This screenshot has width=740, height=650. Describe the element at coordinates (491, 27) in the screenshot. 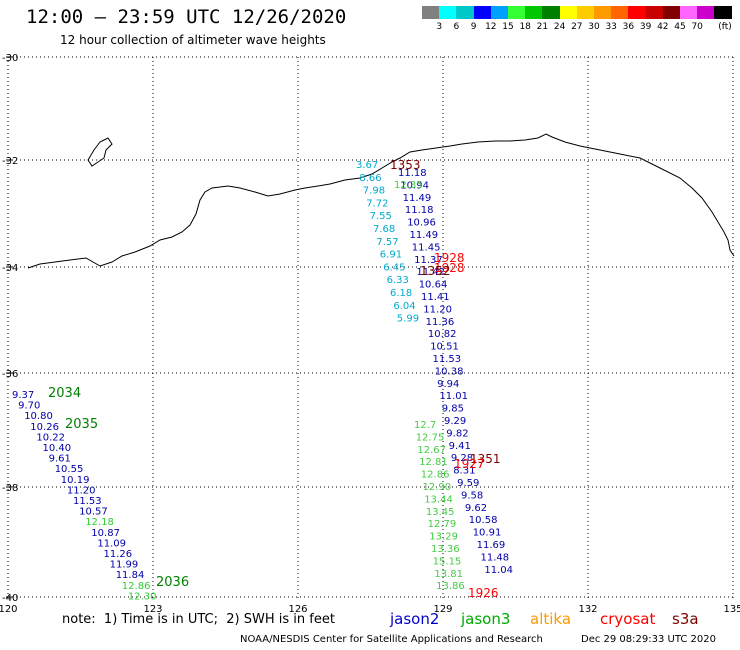

I see `scale-tick-label: 12` at that location.